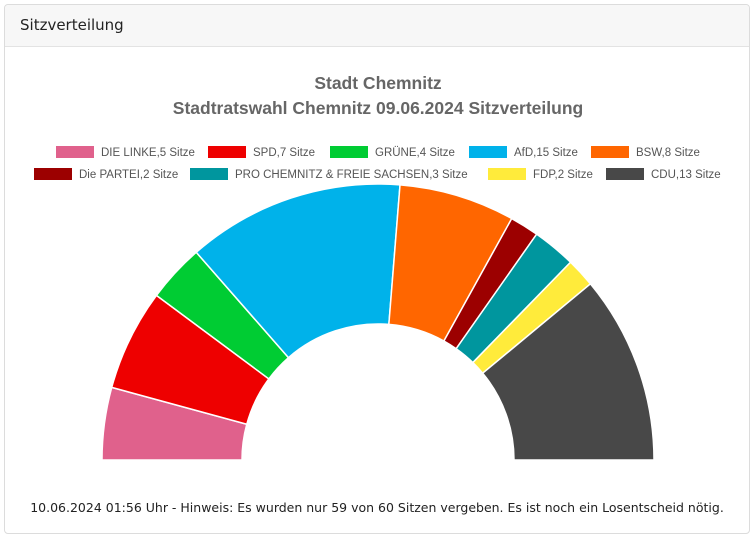 Image resolution: width=756 pixels, height=541 pixels. What do you see at coordinates (563, 175) in the screenshot?
I see `legend-label: FDP,2 Sitze` at bounding box center [563, 175].